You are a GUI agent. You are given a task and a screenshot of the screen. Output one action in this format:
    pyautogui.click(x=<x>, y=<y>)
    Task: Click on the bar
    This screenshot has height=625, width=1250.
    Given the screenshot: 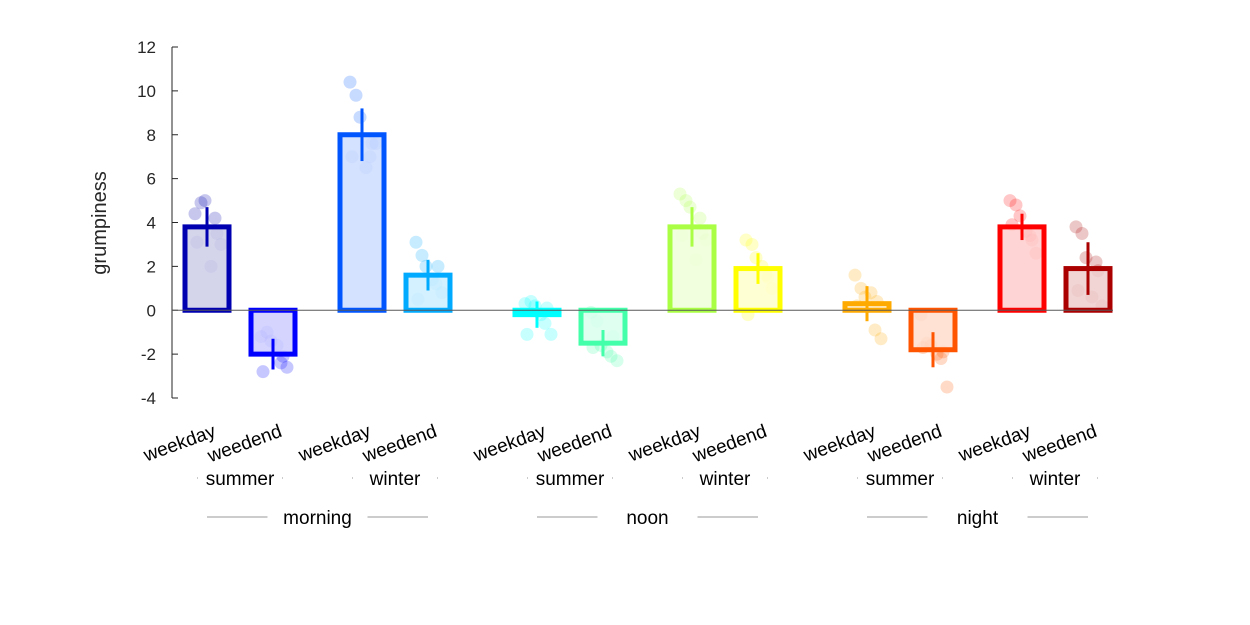 What is the action you would take?
    pyautogui.click(x=1022, y=268)
    